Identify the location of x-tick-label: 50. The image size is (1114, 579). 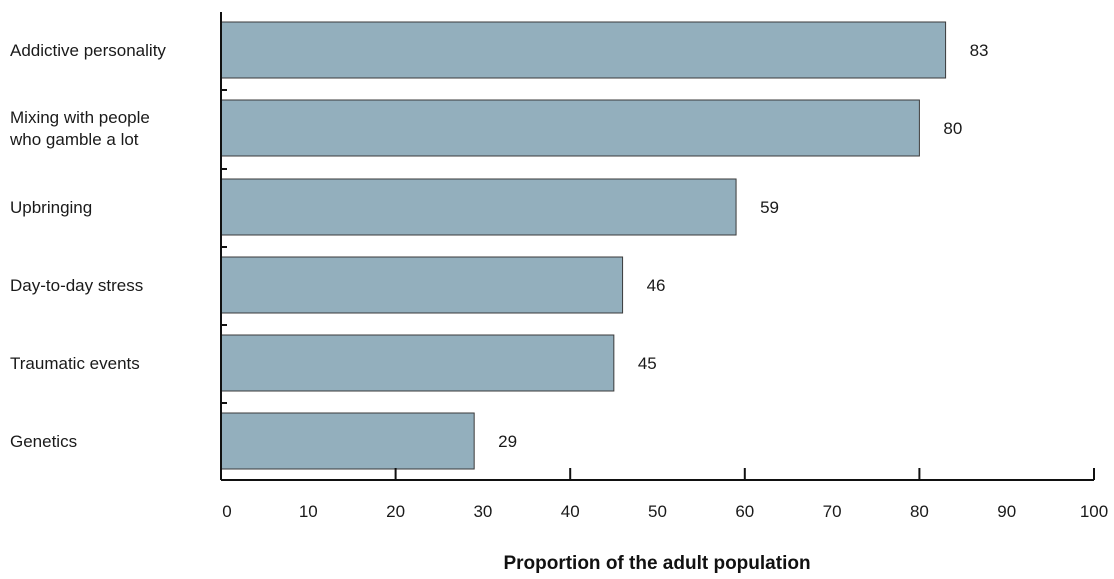
(657, 511).